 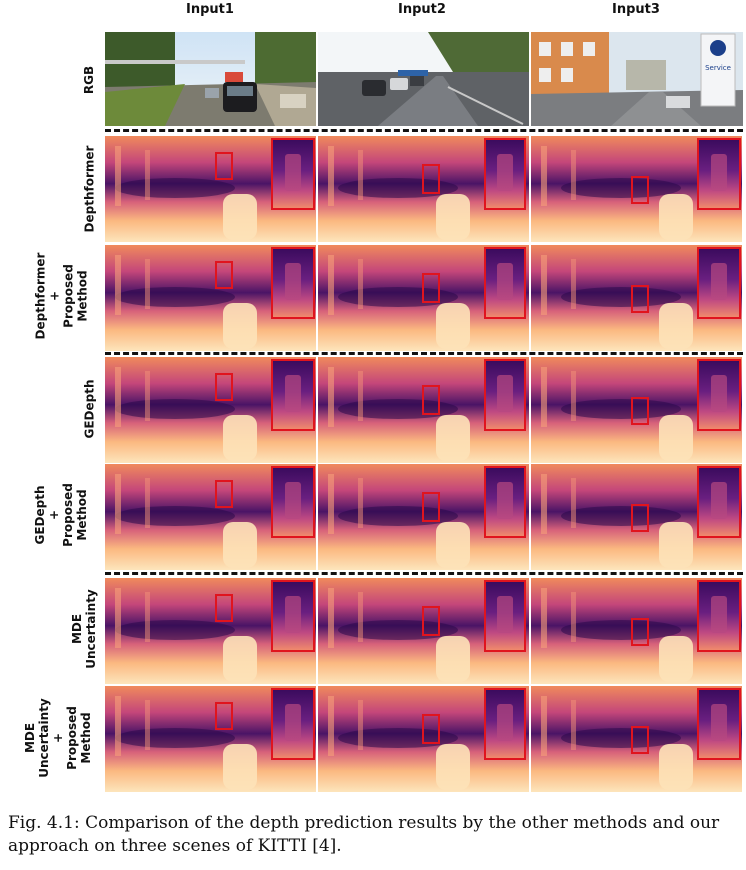 I want to click on row-label-gedepth: GEDepth, so click(x=89, y=409).